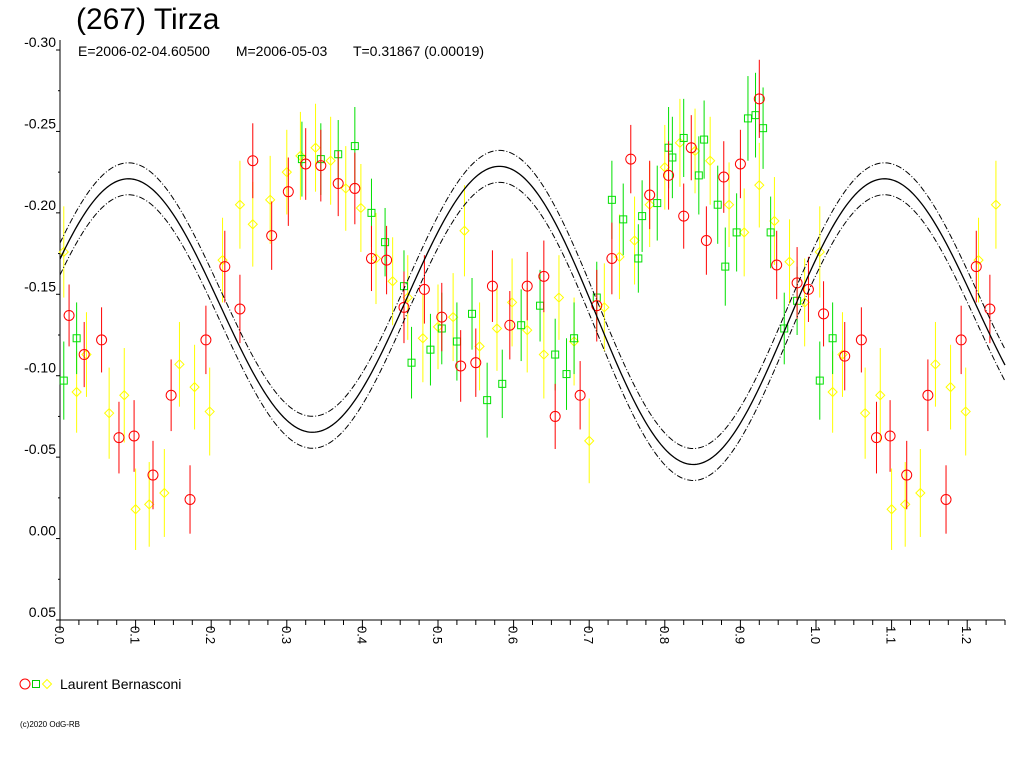  I want to click on legend-square-icon, so click(36, 684).